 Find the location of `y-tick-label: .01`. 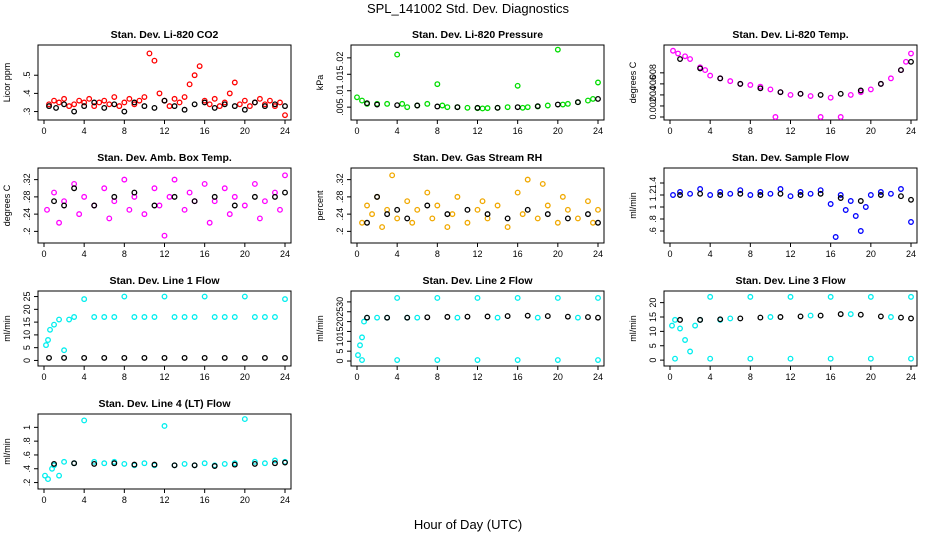

y-tick-label: .01 is located at coordinates (340, 90).